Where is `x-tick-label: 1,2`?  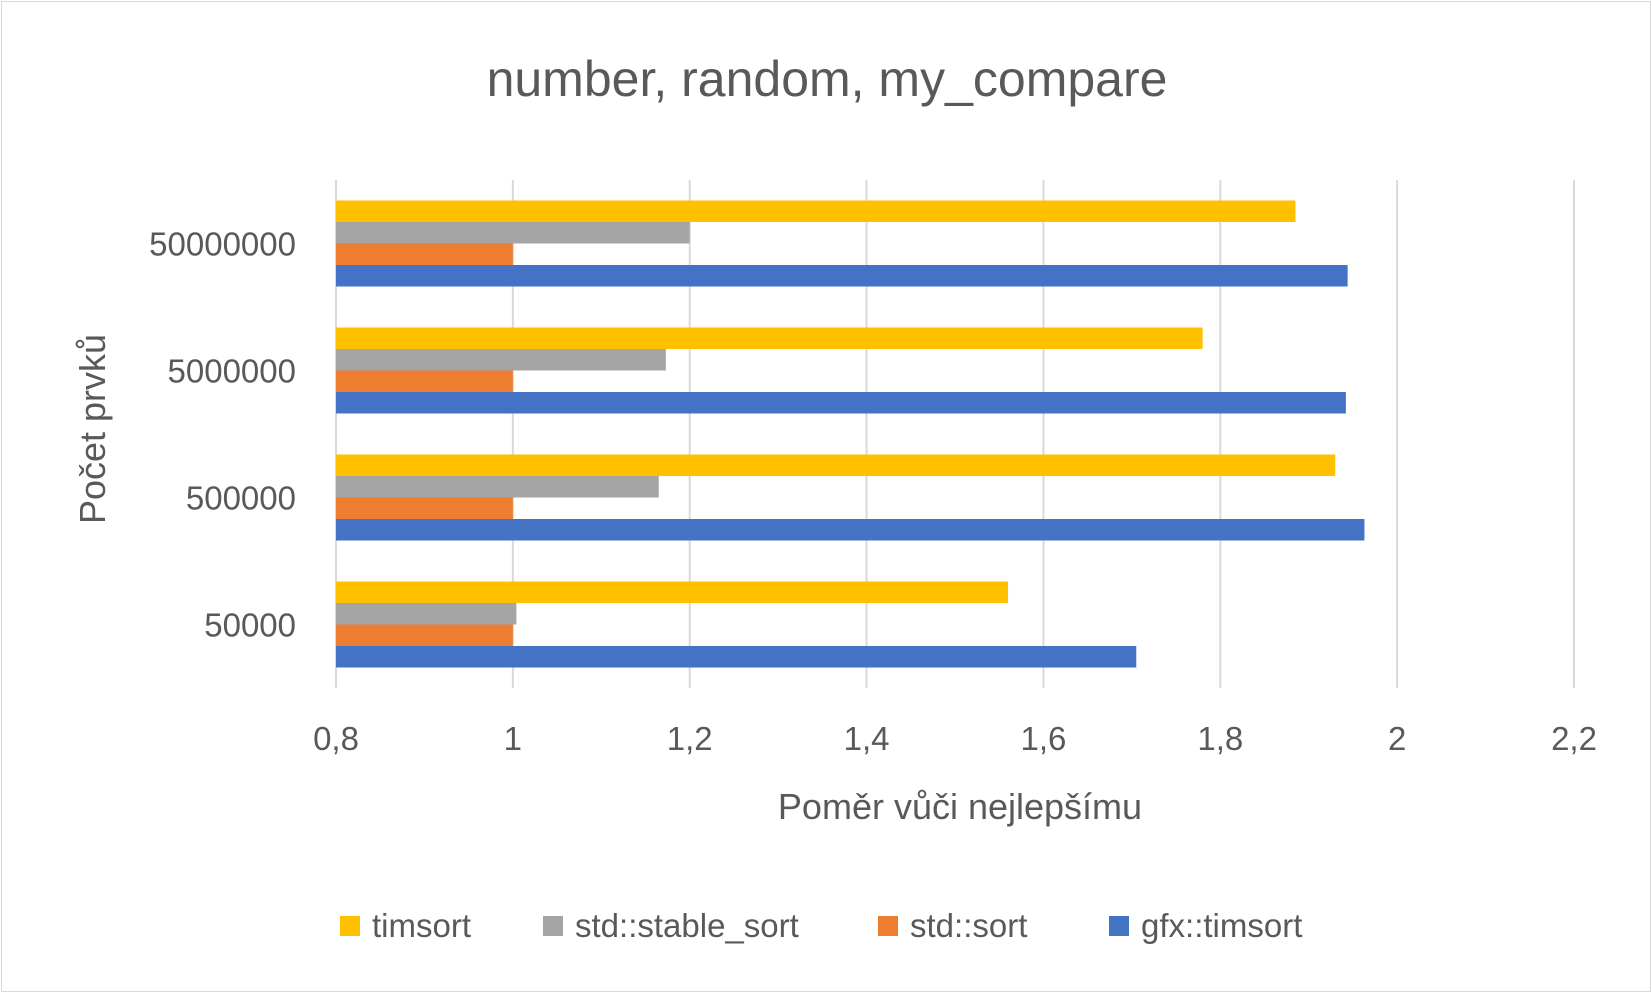
x-tick-label: 1,2 is located at coordinates (690, 738).